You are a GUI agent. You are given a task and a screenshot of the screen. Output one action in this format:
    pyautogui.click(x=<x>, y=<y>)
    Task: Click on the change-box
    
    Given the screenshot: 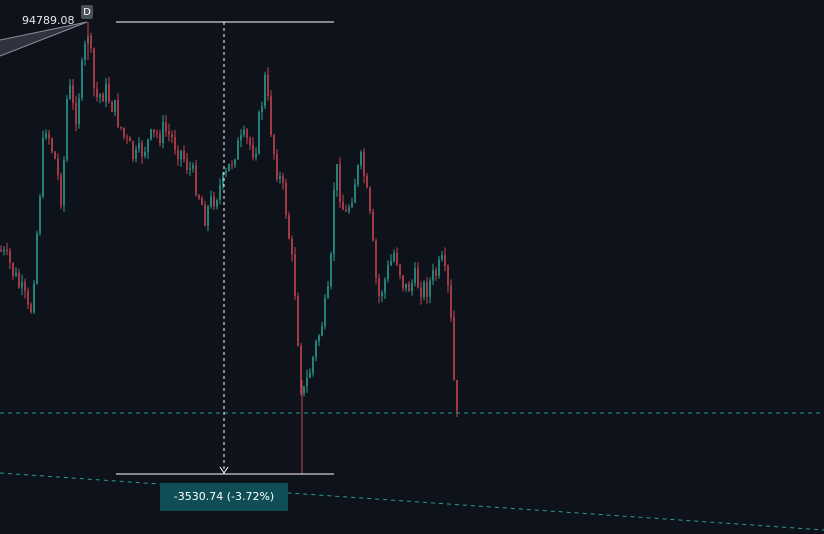 What is the action you would take?
    pyautogui.click(x=224, y=497)
    